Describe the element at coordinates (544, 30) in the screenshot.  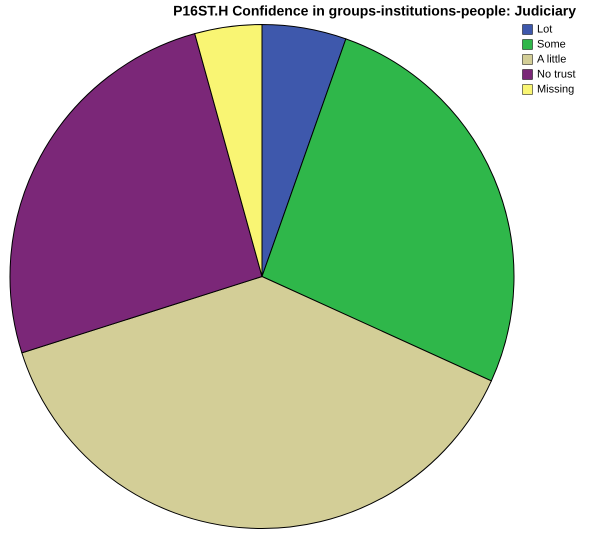
I see `legend-label: Lot` at that location.